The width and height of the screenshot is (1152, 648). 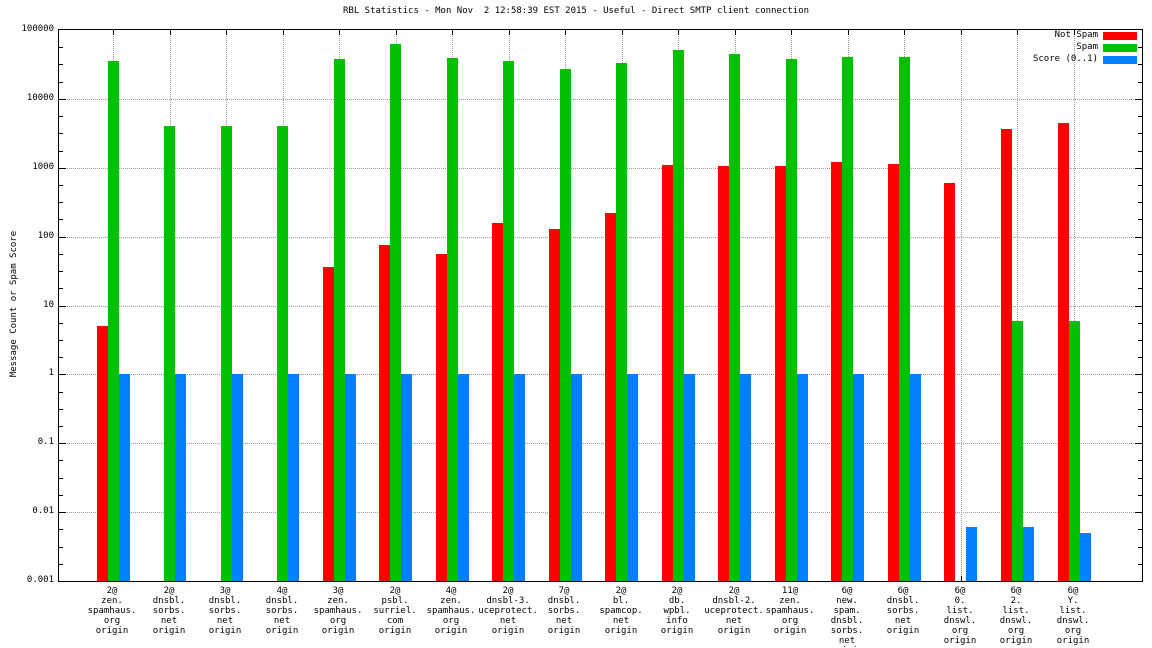 I want to click on legend-entry: Spam, so click(x=1085, y=47).